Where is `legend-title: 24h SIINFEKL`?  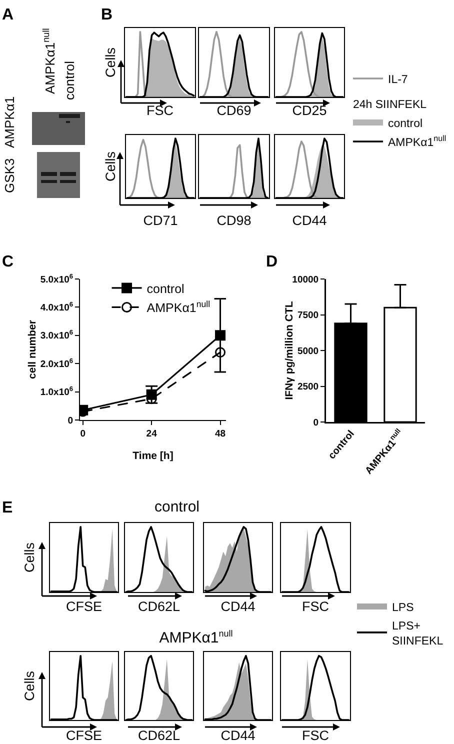
legend-title: 24h SIINFEKL is located at coordinates (390, 104).